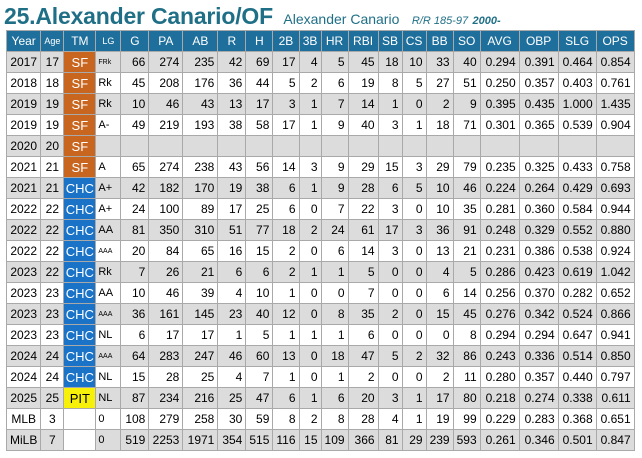 The image size is (642, 458). I want to click on table-row: 2020 20 SF, so click(320, 146).